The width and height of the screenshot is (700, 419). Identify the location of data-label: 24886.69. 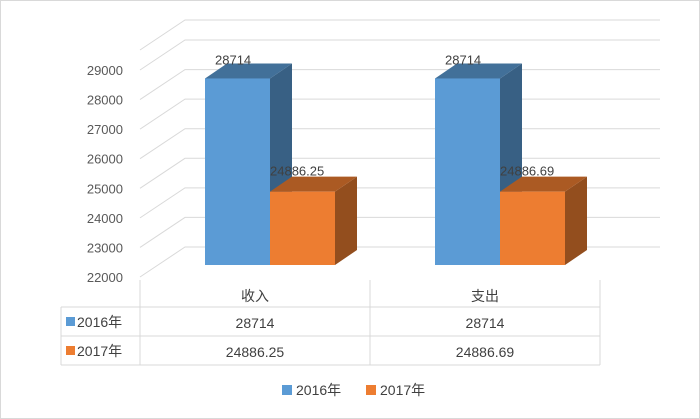
(527, 171).